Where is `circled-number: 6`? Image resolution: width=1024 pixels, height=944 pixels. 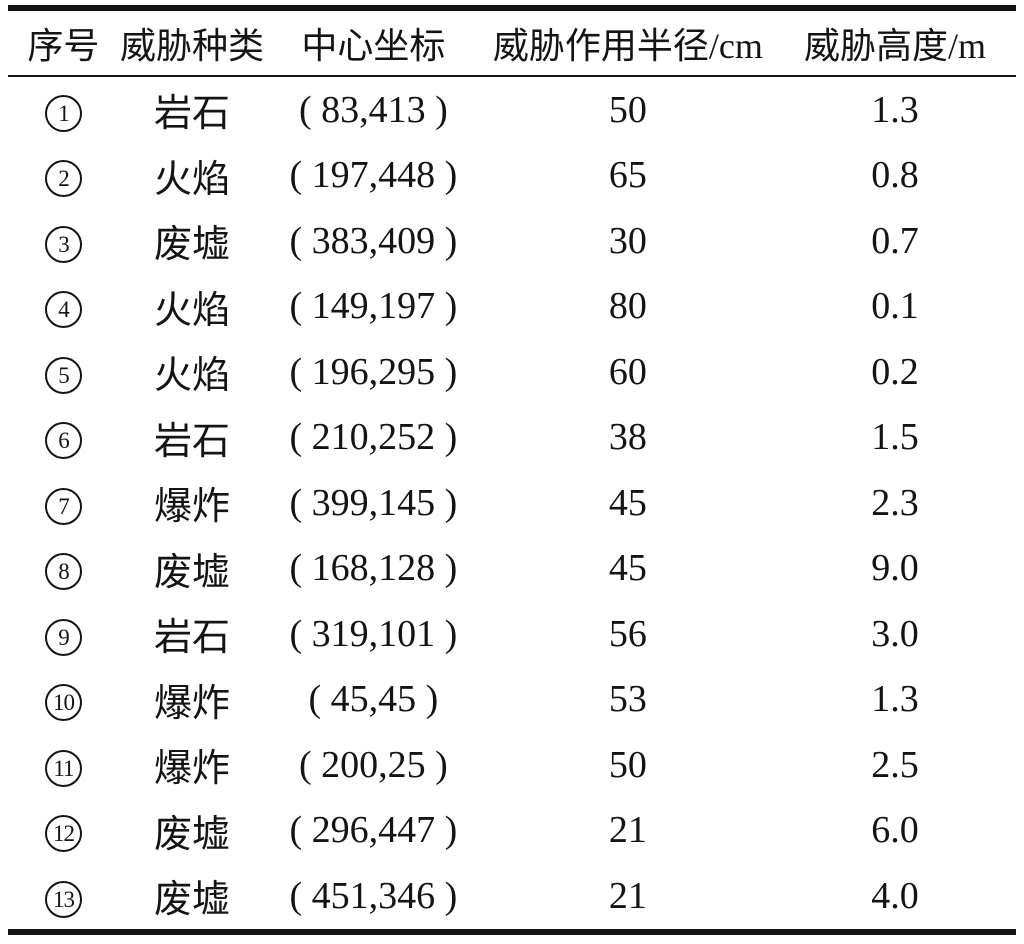
circled-number: 6 is located at coordinates (63, 441).